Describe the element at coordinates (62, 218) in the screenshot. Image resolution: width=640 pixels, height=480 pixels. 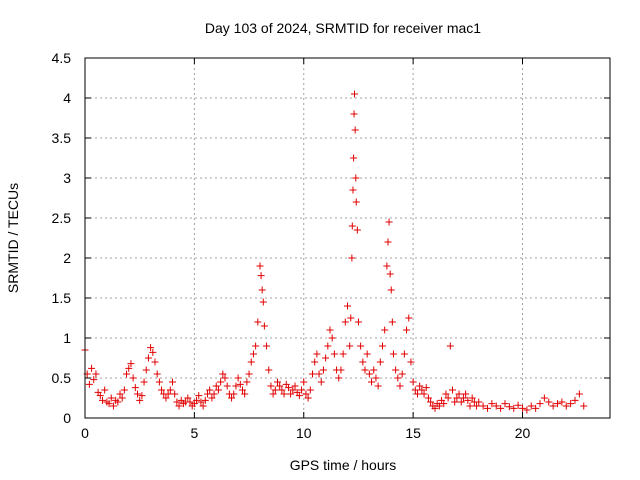
I see `y-tick-label: 2.5` at that location.